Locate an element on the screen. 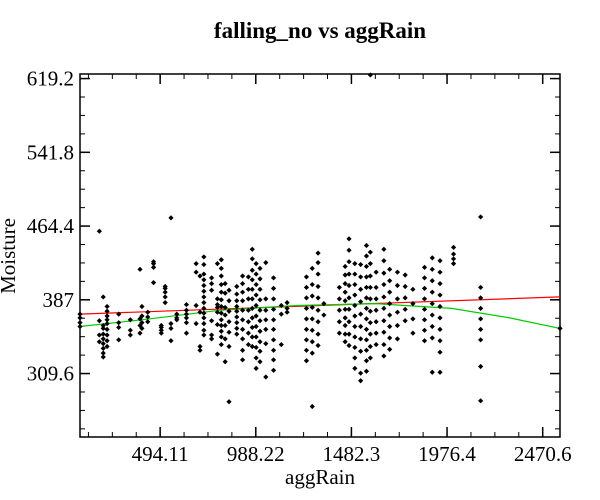 The image size is (600, 500). y-tick-label: 619.2 is located at coordinates (50, 79).